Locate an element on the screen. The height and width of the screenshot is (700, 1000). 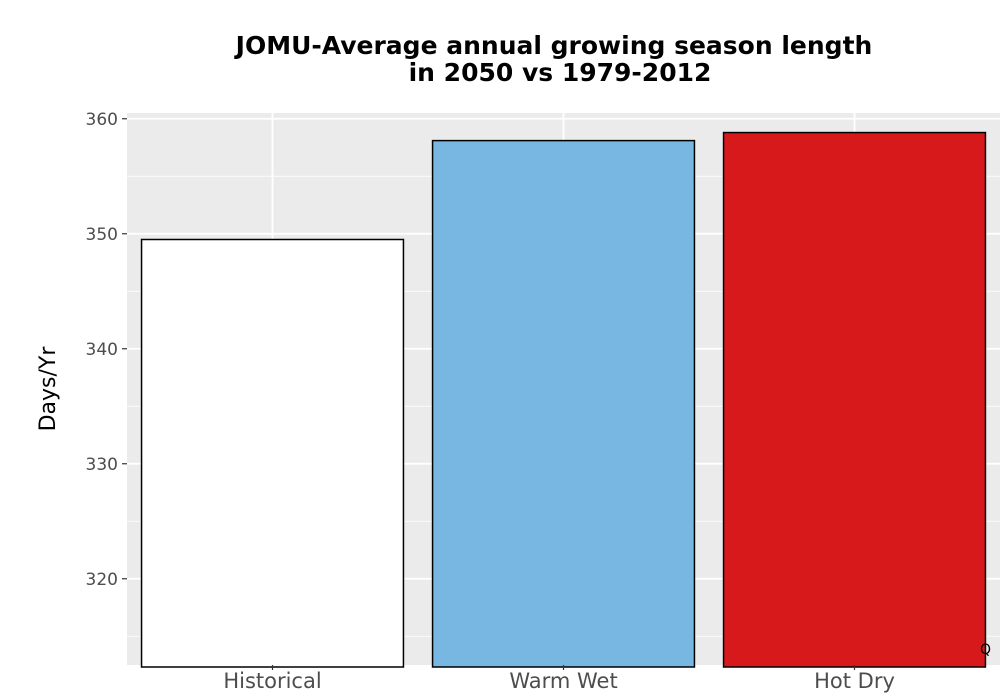
y-axis-ticks: 320 330 340 350 360 is located at coordinates (106, 350).